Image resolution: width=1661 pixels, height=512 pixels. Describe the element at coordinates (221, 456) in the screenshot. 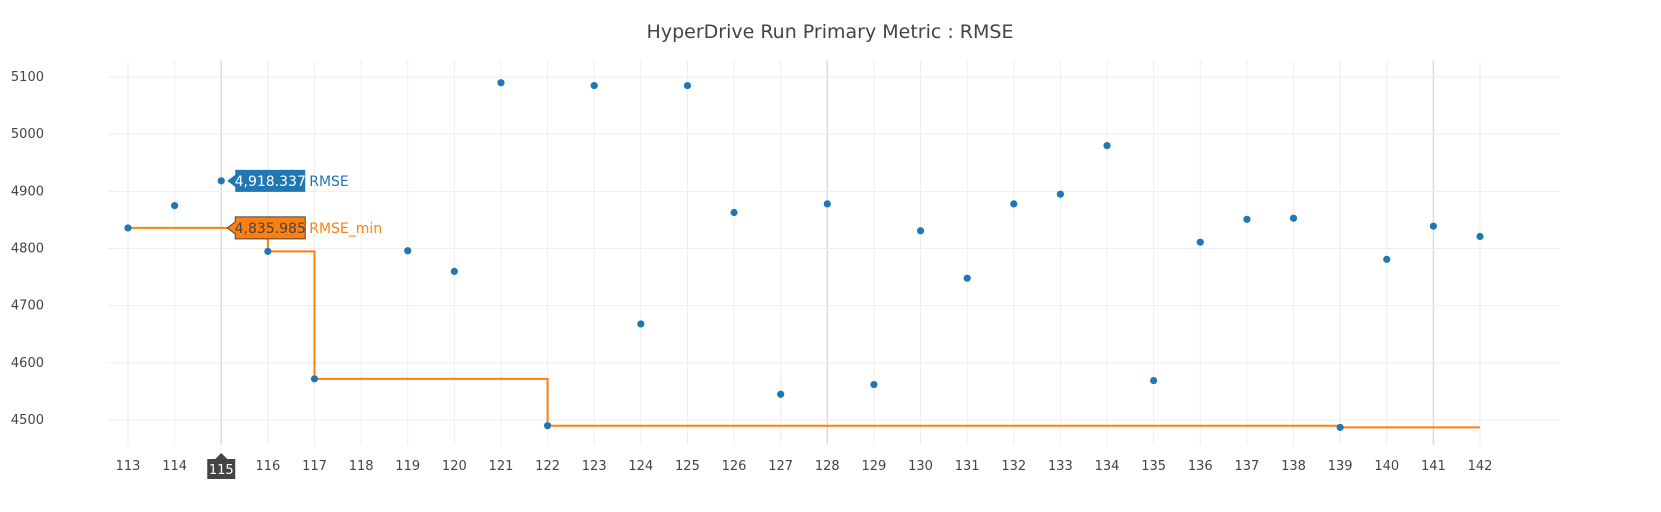

I see `hover-x-pointer` at that location.